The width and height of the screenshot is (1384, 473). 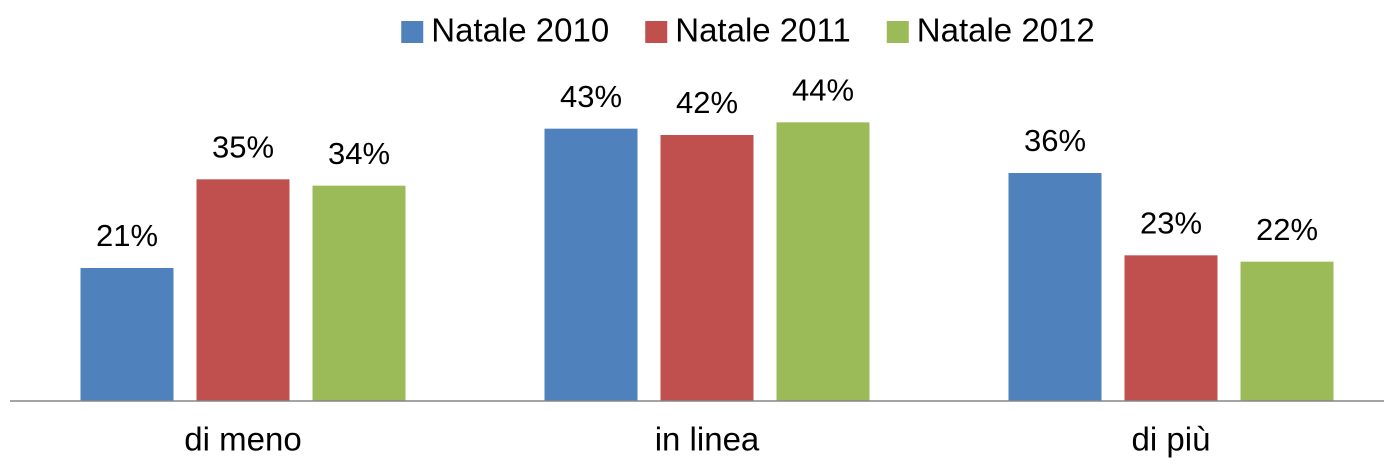 I want to click on x-tick-label: di più, so click(x=1171, y=439).